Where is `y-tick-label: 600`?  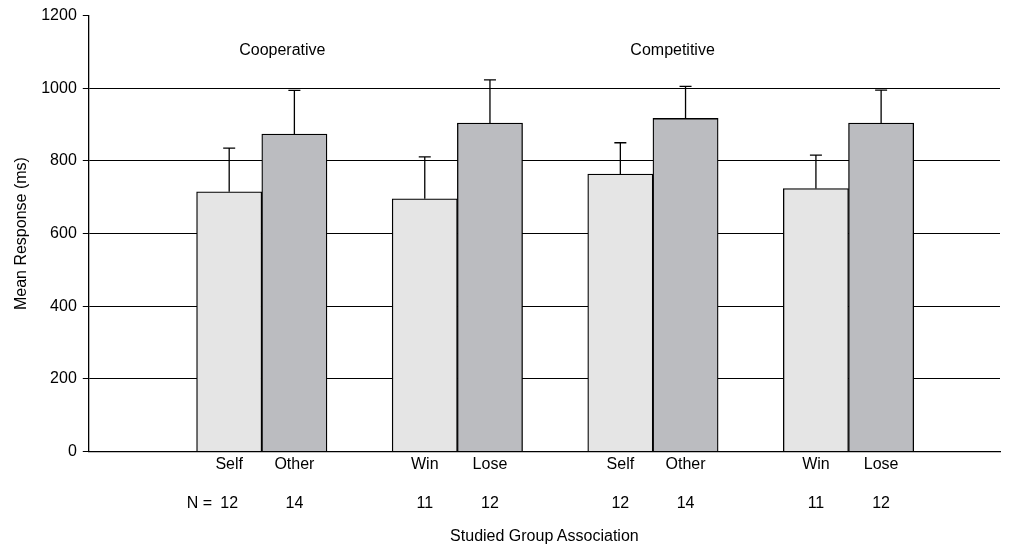
y-tick-label: 600 is located at coordinates (63, 233).